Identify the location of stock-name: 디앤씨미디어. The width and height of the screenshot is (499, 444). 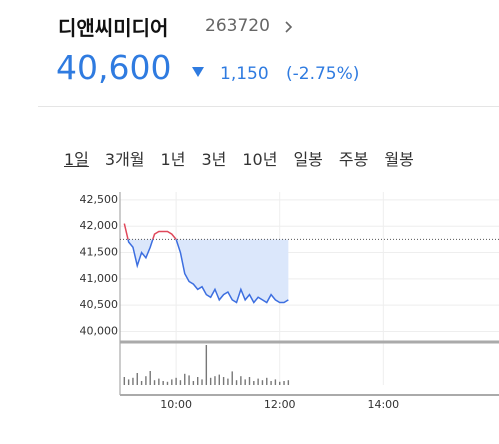
(113, 28).